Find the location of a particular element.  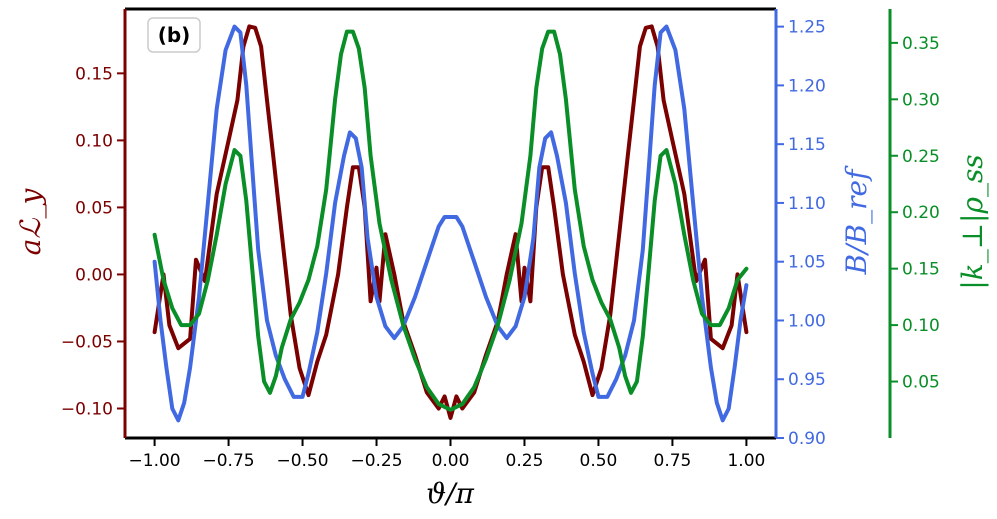

right1-tick-label: 0.95 is located at coordinates (807, 380).